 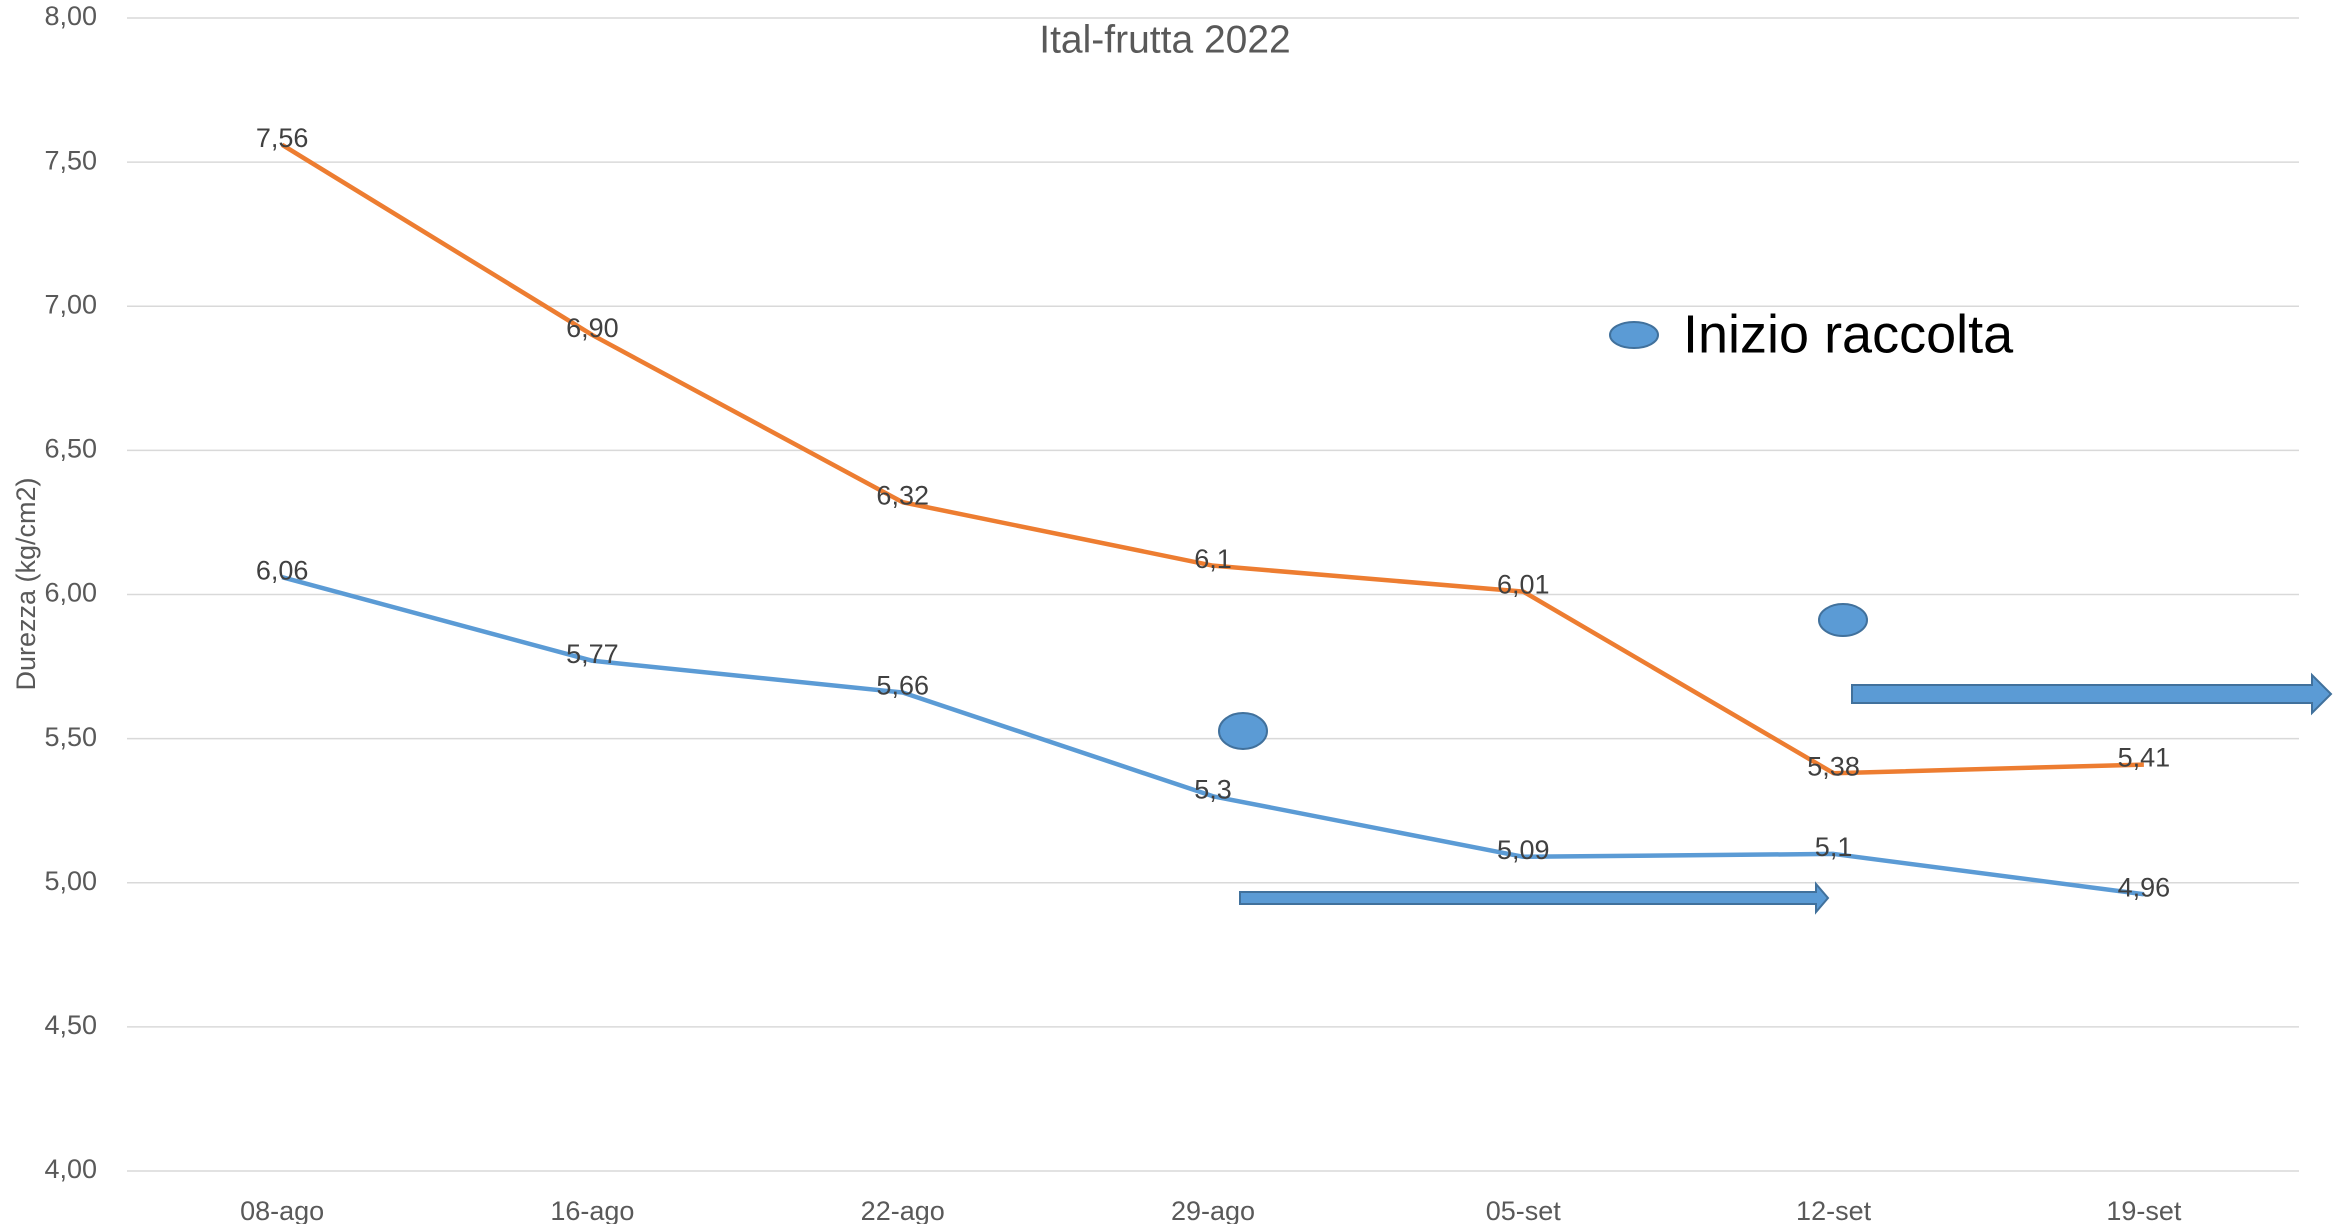 I want to click on y-tick-label: 4,00, so click(x=70, y=1169).